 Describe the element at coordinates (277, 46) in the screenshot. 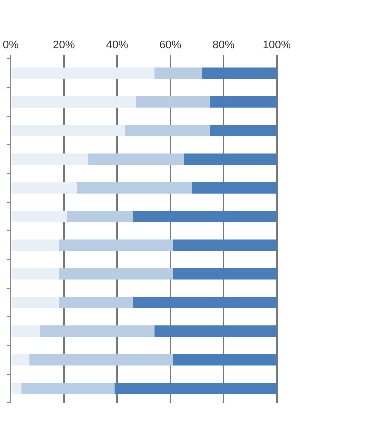

I see `x-tick-label: 100%` at that location.